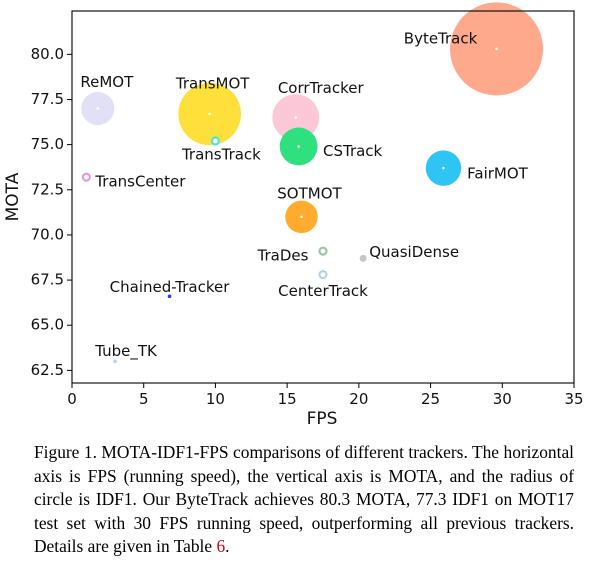  What do you see at coordinates (358, 399) in the screenshot?
I see `x-tick-label: 20` at bounding box center [358, 399].